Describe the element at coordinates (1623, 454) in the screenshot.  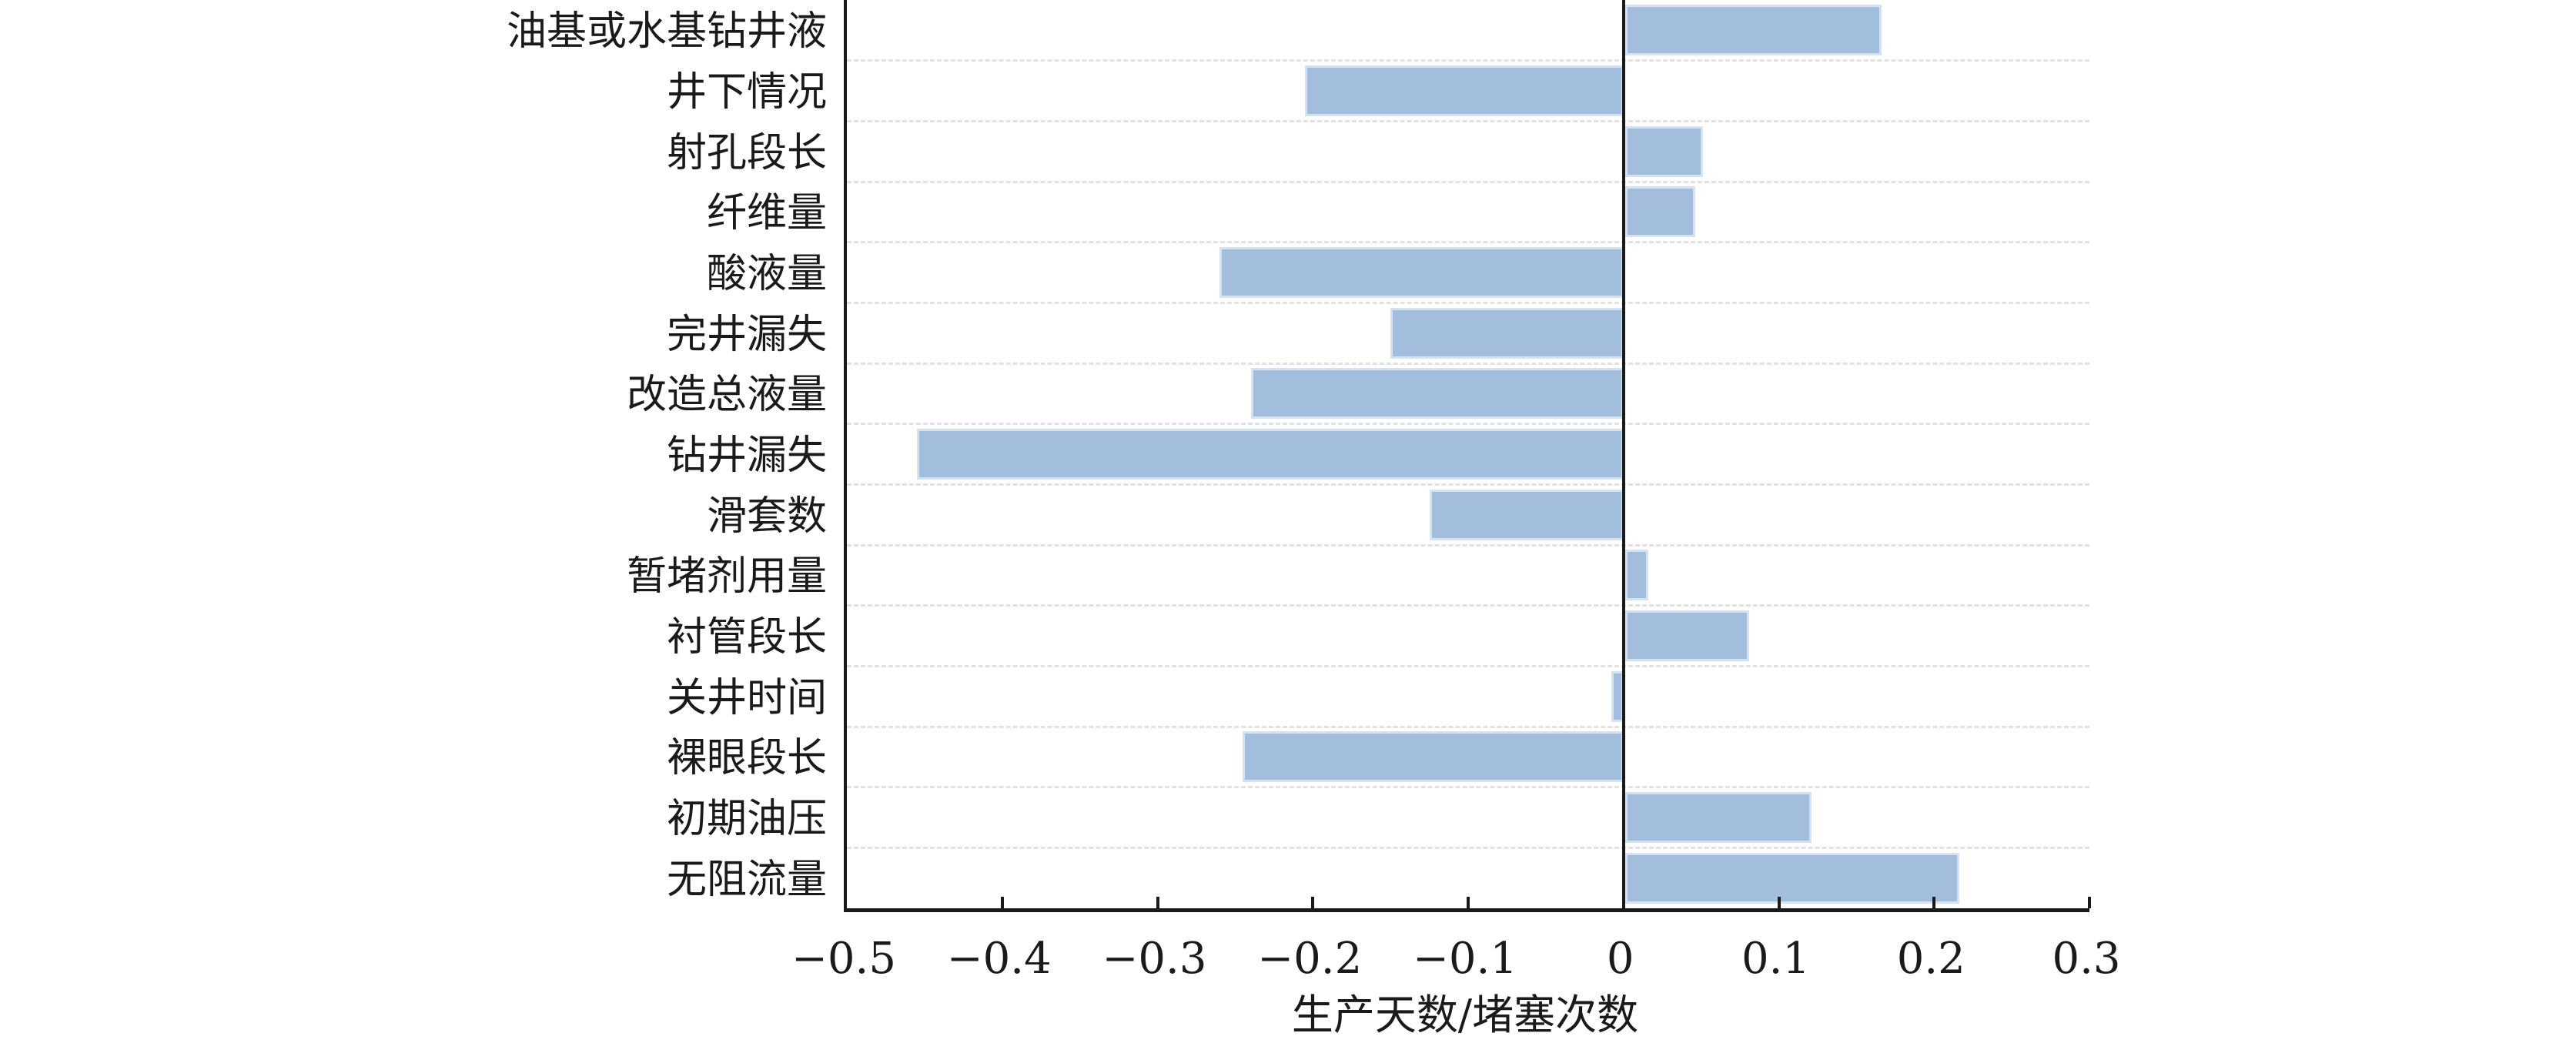
I see `zero-axis-line` at that location.